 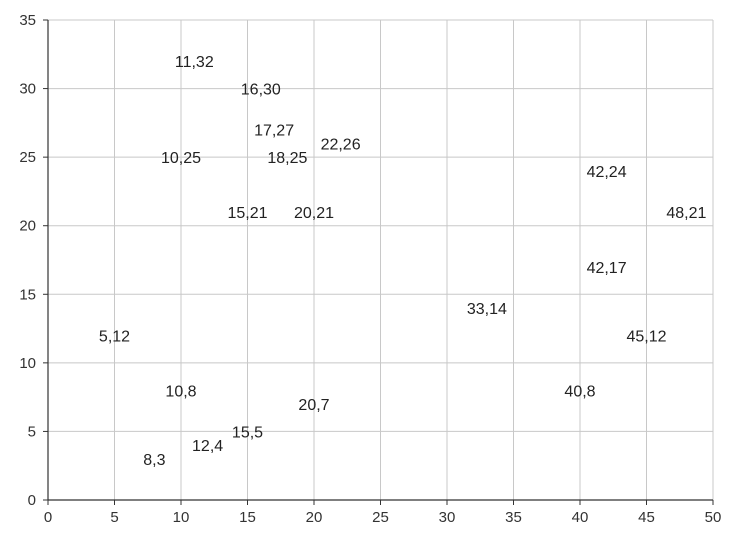 I want to click on x-tick-label: 10, so click(x=181, y=517).